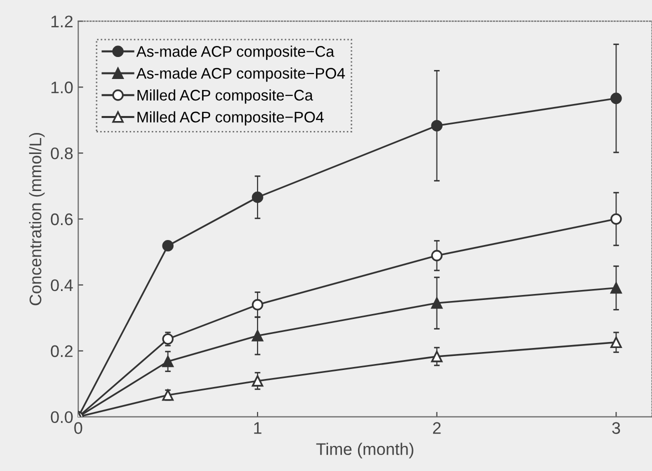 This screenshot has height=471, width=652. What do you see at coordinates (61, 285) in the screenshot?
I see `y-tick-label: 0.4` at bounding box center [61, 285].